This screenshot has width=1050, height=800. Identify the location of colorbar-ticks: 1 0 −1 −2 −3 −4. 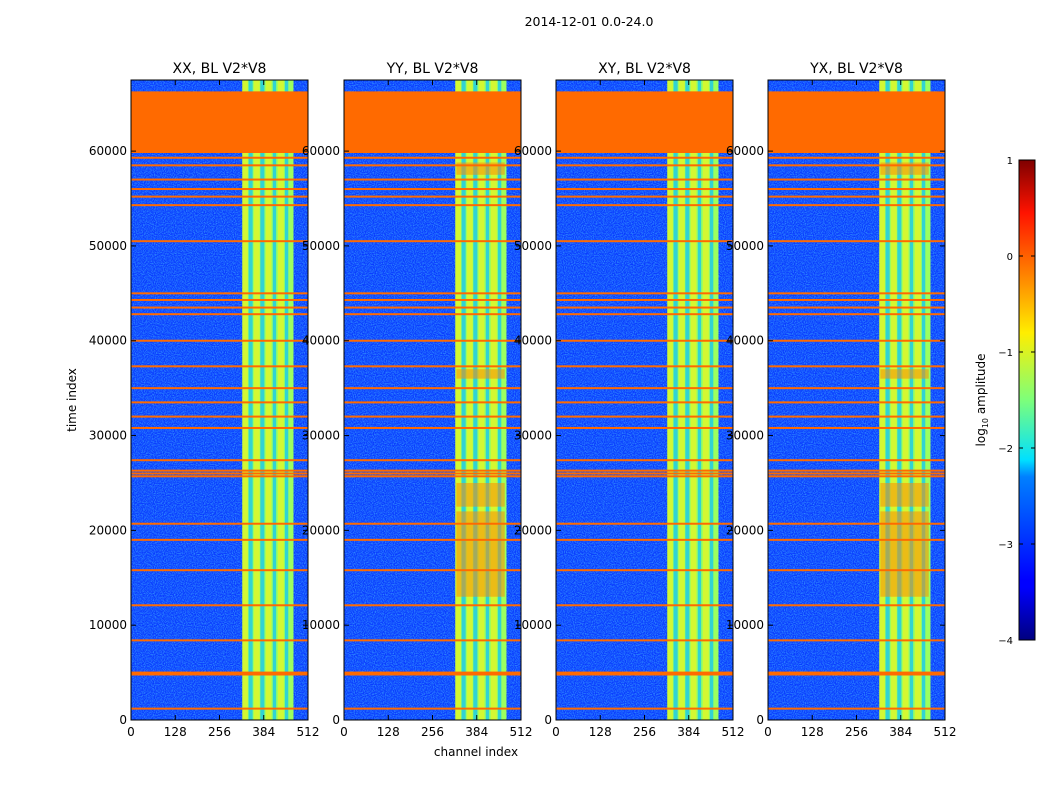
(1016, 401).